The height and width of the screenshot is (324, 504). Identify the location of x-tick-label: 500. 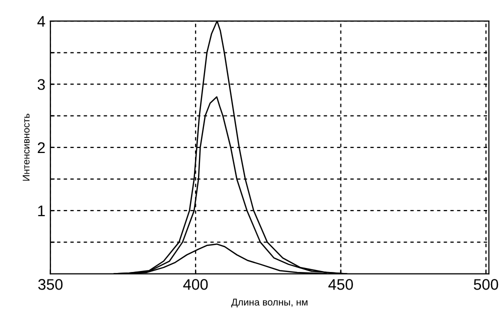
(486, 284).